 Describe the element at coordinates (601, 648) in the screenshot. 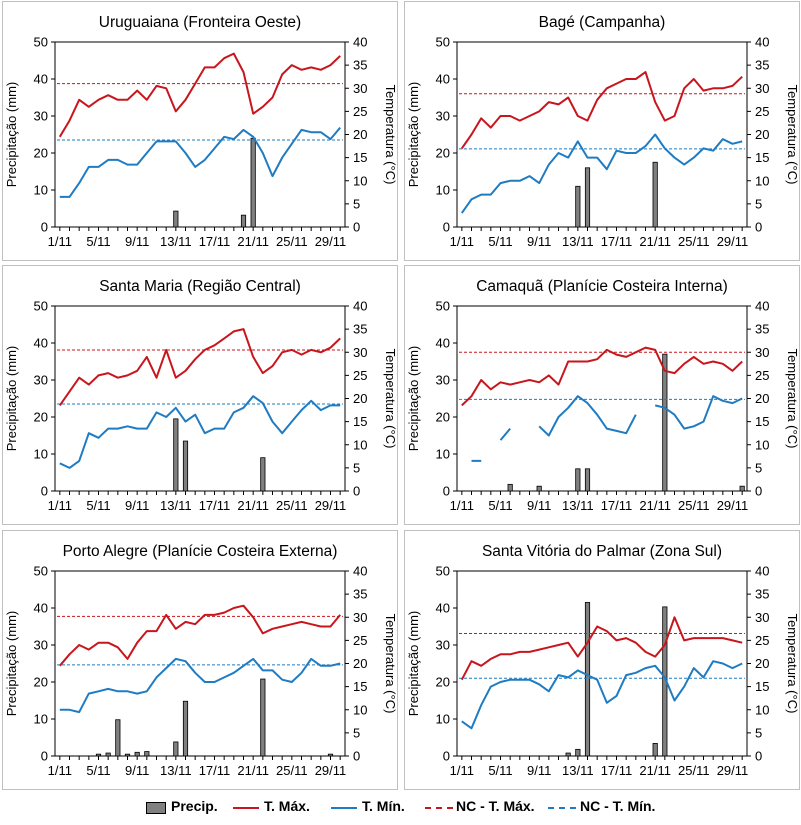

I see `tmax-series-line` at that location.